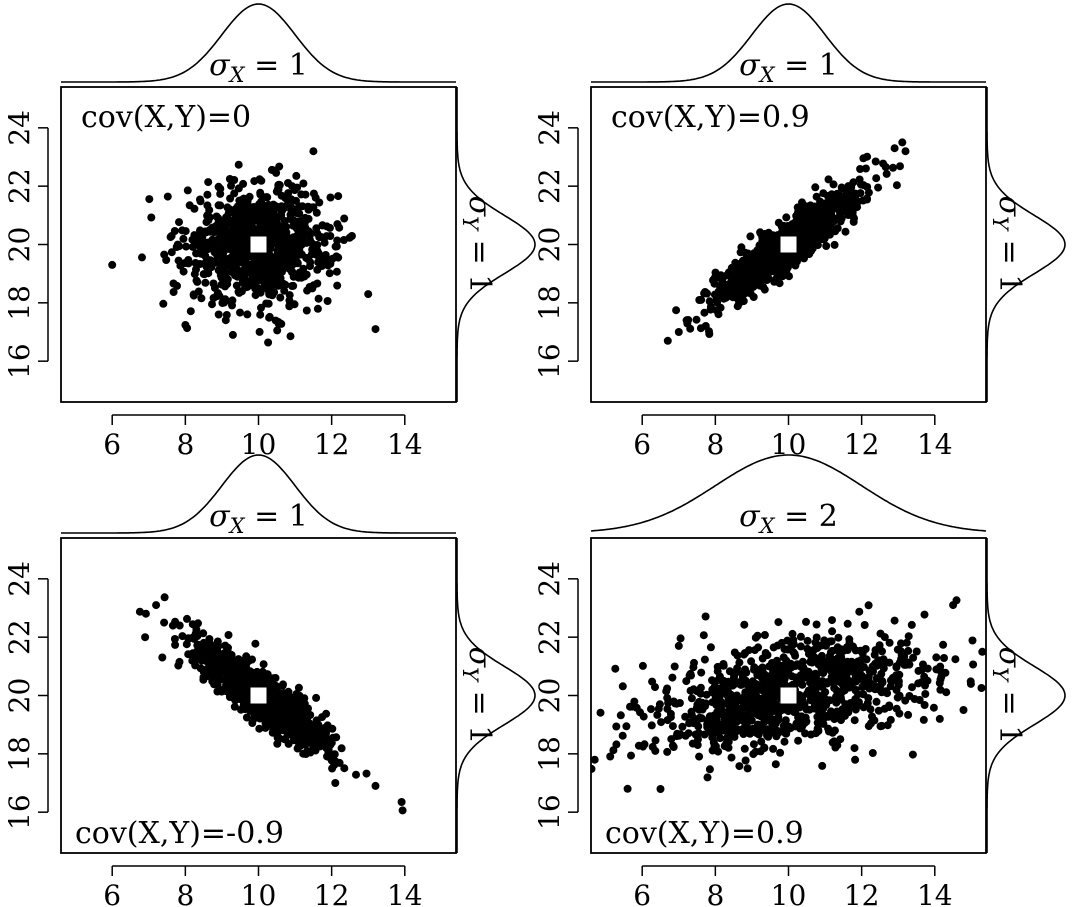  What do you see at coordinates (549, 696) in the screenshot?
I see `y-tick-label: 20` at bounding box center [549, 696].